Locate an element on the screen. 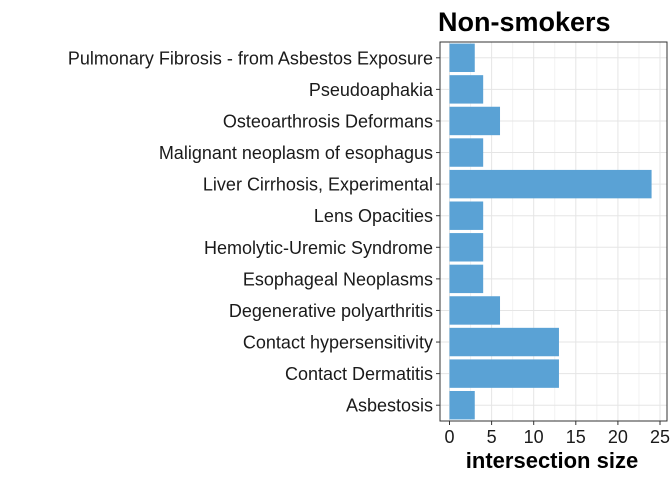 The height and width of the screenshot is (480, 672). category-label: Hemolytic-Uremic Syndrome is located at coordinates (318, 248).